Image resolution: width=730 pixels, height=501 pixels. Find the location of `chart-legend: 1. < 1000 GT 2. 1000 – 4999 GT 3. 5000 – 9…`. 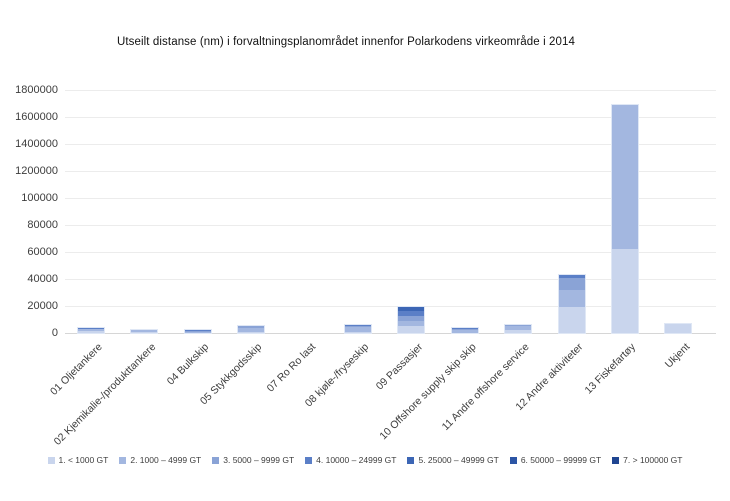

chart-legend: 1. < 1000 GT 2. 1000 – 4999 GT 3. 5000 – 9… is located at coordinates (365, 460).